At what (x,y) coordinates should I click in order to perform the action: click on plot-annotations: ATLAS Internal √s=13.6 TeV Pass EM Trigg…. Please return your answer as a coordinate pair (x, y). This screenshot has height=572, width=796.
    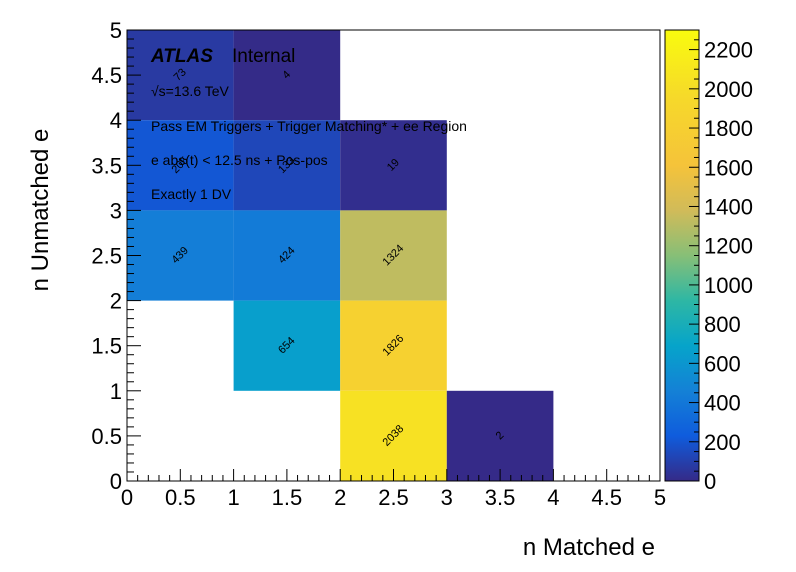
    Looking at the image, I should click on (308, 124).